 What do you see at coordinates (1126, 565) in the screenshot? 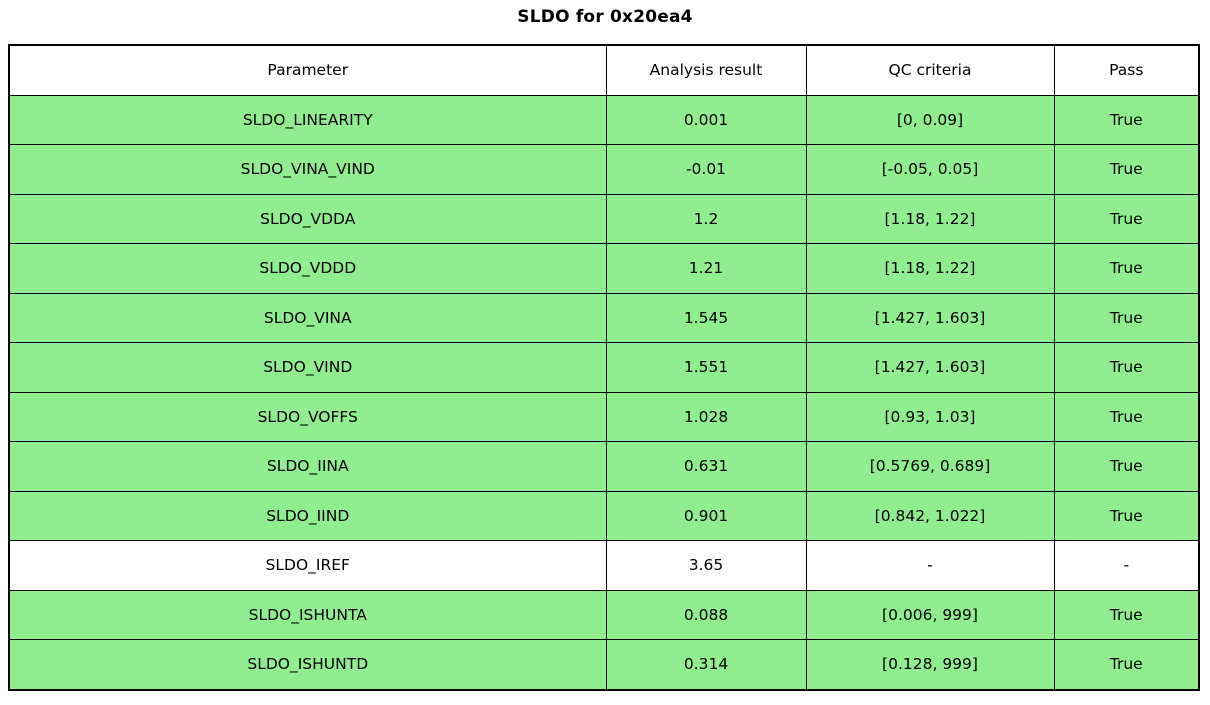
I see `cell-pass: -` at bounding box center [1126, 565].